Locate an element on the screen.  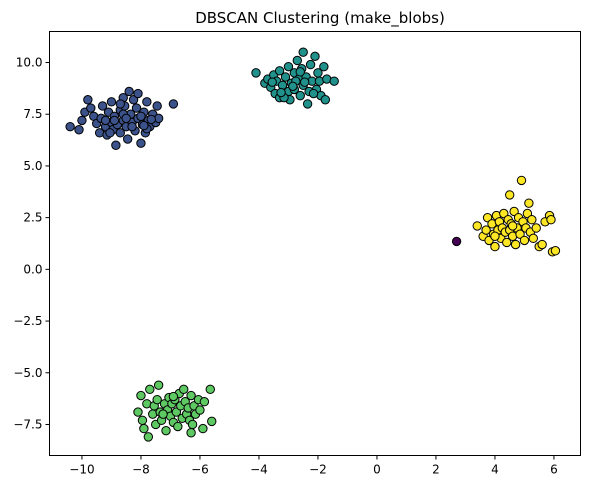
x-tick-label: −10 is located at coordinates (81, 470).